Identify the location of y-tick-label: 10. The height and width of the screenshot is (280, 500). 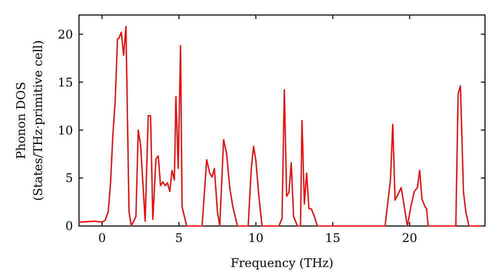
(65, 130).